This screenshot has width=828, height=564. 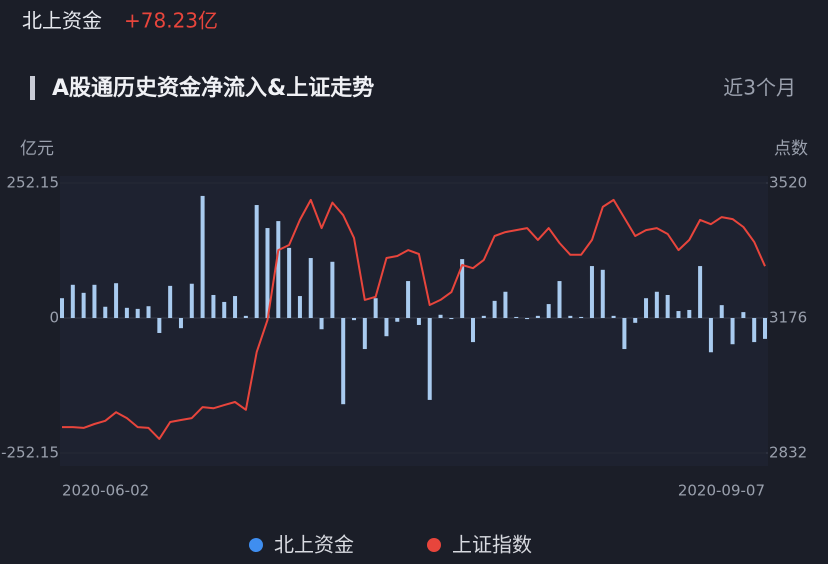 I want to click on y2-tick-label: 3176, so click(x=788, y=318).